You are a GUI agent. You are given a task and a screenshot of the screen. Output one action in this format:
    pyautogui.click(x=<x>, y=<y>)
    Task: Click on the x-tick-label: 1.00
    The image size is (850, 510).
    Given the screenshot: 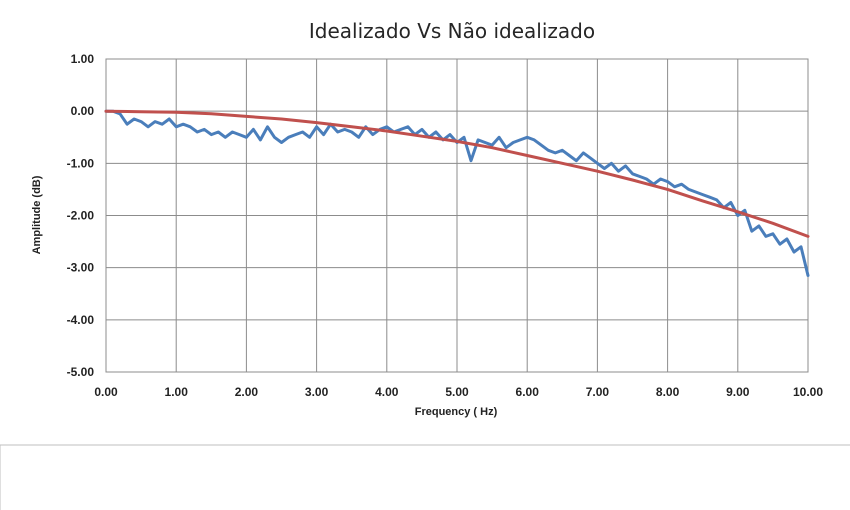 What is the action you would take?
    pyautogui.click(x=177, y=392)
    